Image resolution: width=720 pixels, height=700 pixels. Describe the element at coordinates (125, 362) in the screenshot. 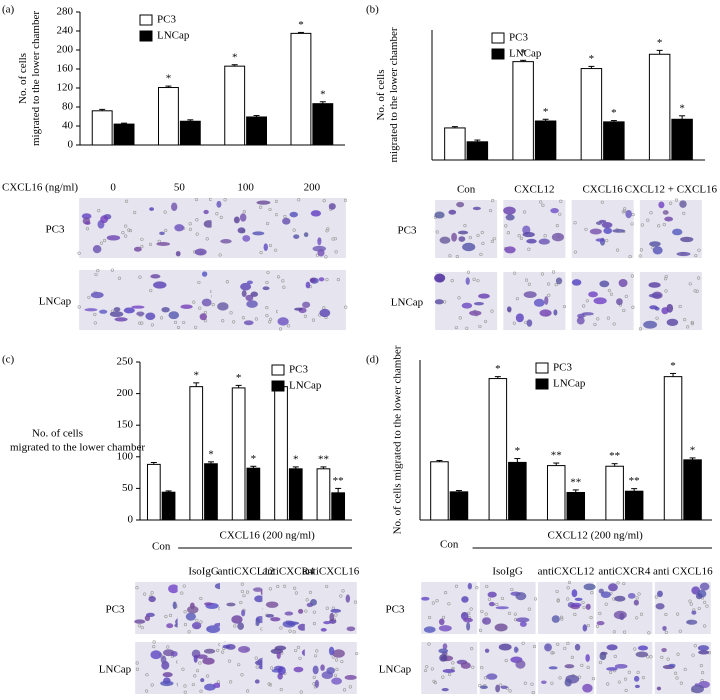

I see `y-tick-label: 250` at that location.